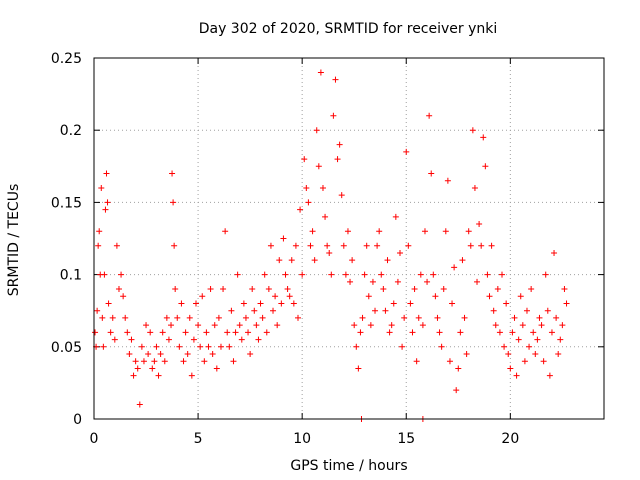  I want to click on y-tick-label: 0.25, so click(66, 59).